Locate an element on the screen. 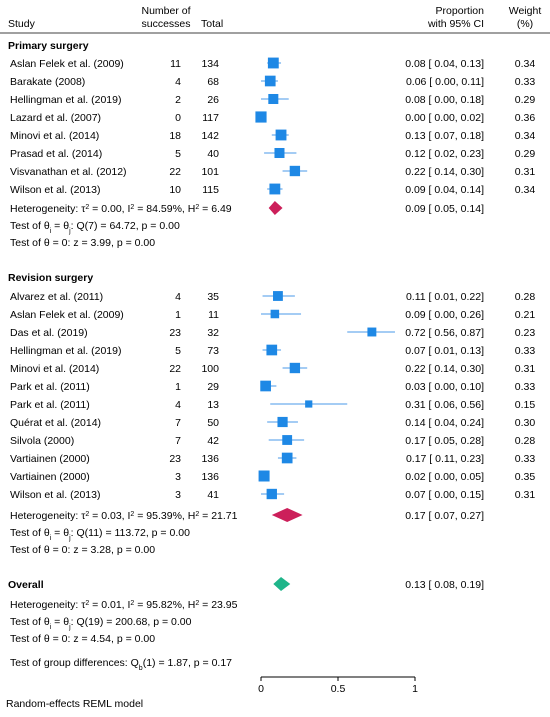  heterogeneity-label: Heterogeneity: τ is located at coordinates (48, 209).